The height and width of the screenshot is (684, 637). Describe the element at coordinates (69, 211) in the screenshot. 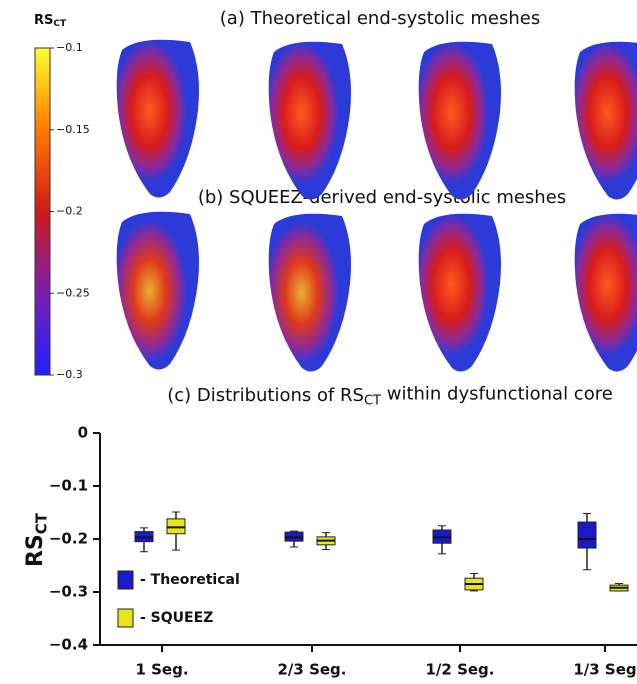

I see `colorbar-tick-label: −0.2` at that location.